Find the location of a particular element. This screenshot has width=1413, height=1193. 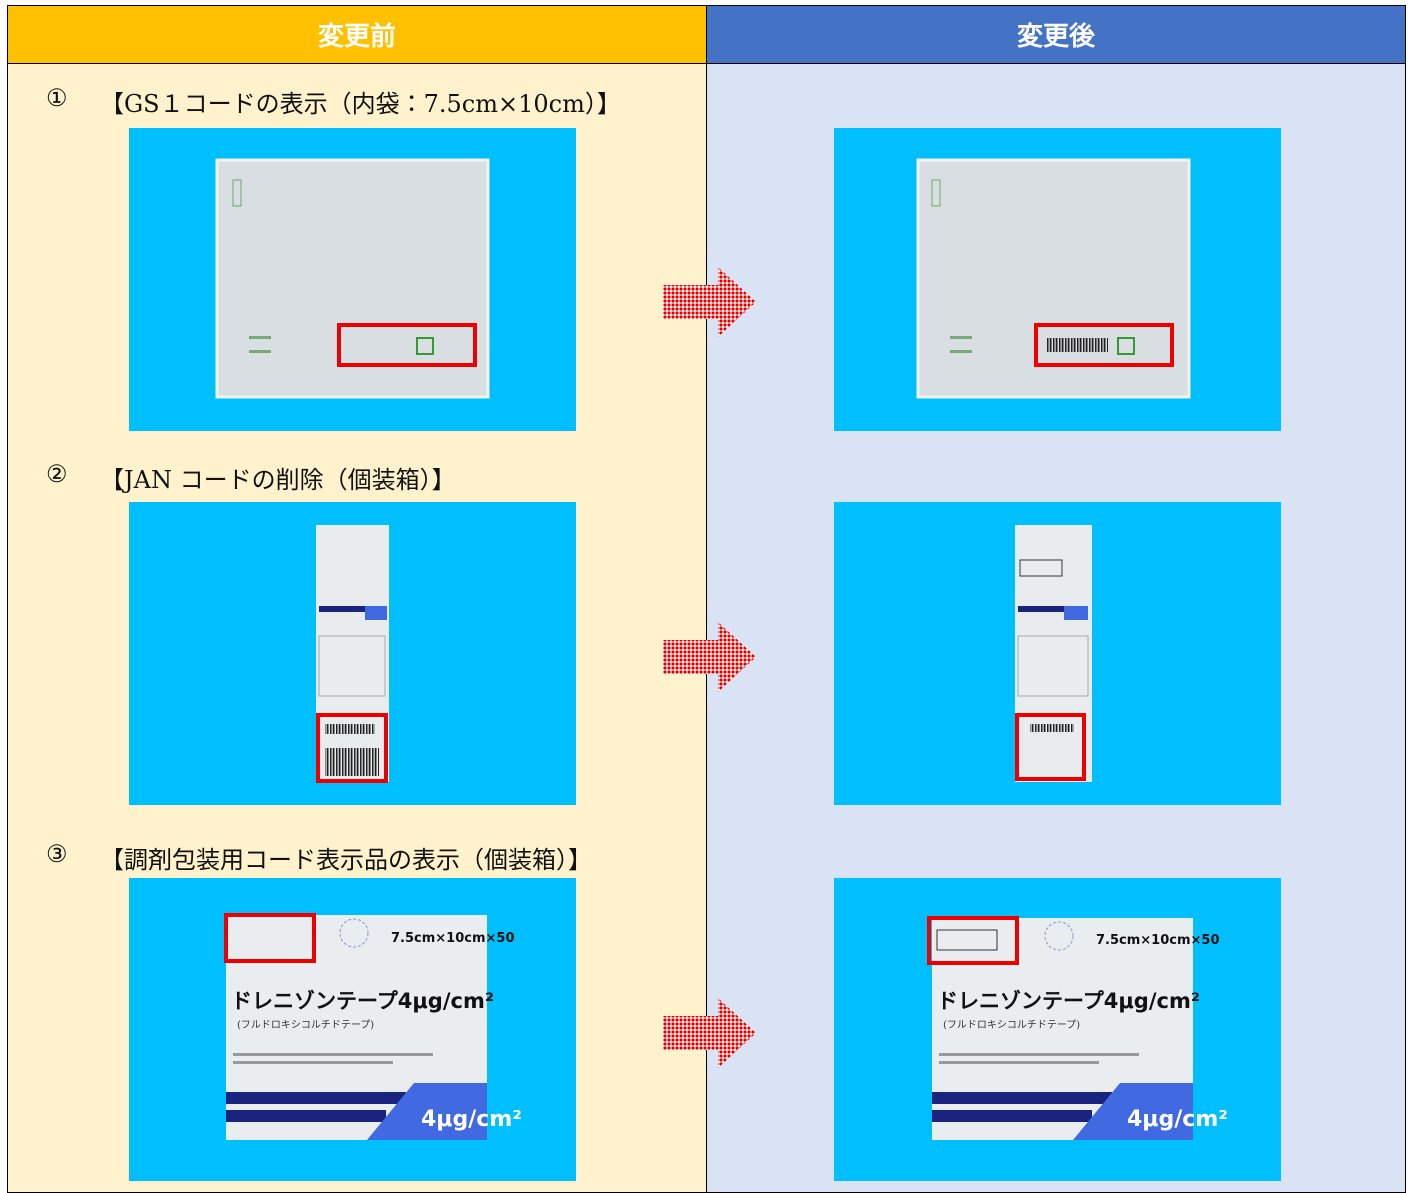

section-label: 【調剤包装用コード表示品の表示（個装箱）】 is located at coordinates (346, 860).